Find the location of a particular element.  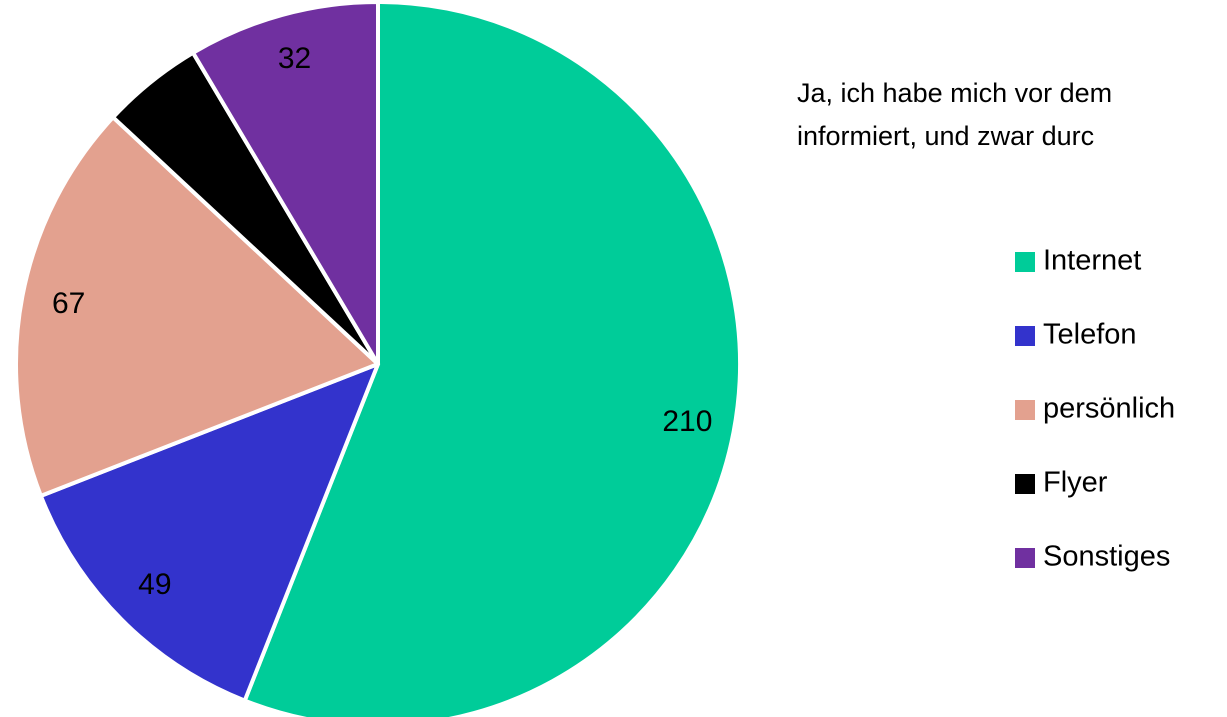

data-label: 67 is located at coordinates (68, 303).